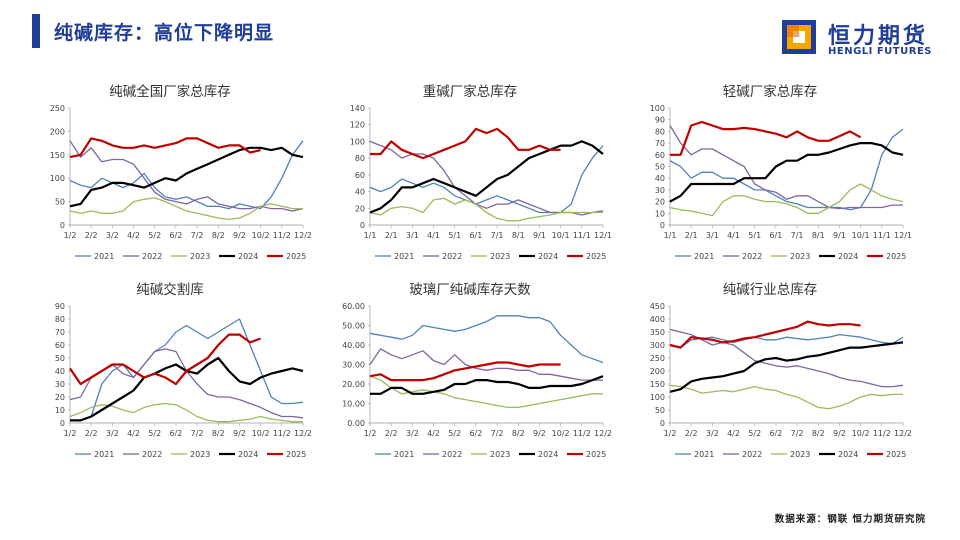 This screenshot has height=540, width=960. Describe the element at coordinates (660, 131) in the screenshot. I see `y-tick-label: 80` at that location.